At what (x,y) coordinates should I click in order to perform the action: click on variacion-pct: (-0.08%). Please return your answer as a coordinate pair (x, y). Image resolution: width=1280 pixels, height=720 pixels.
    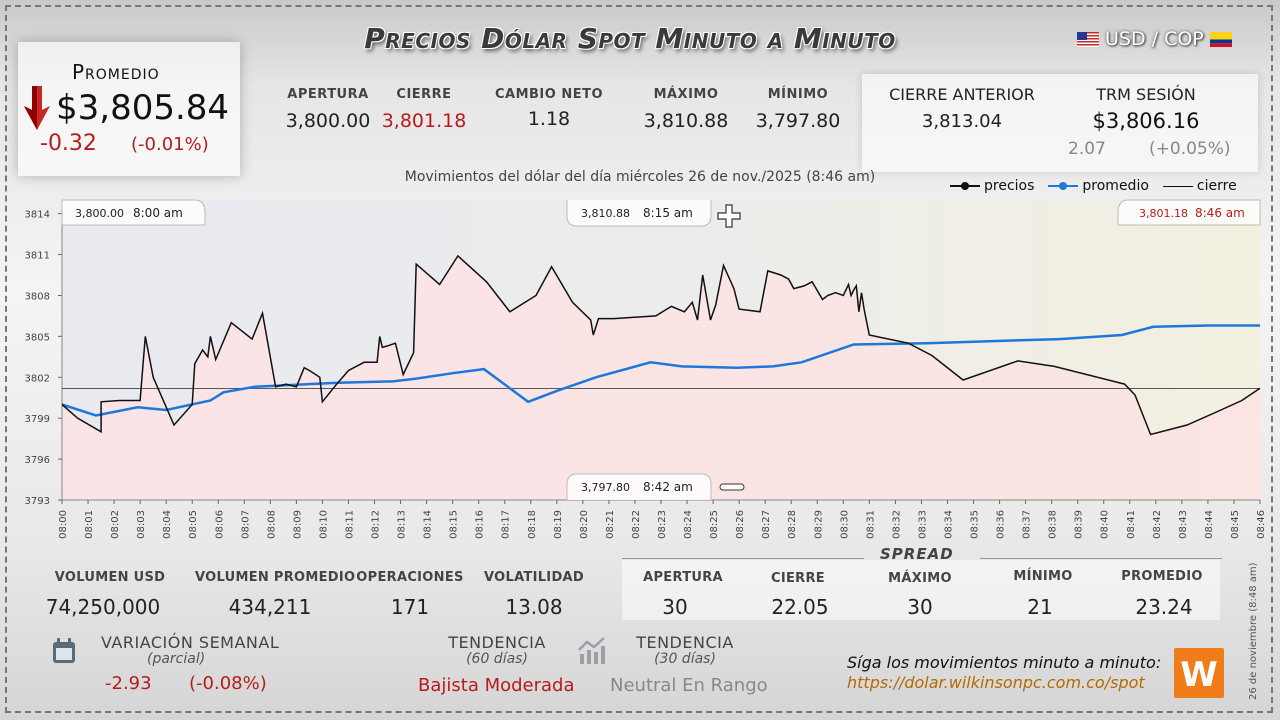
    Looking at the image, I should click on (228, 683).